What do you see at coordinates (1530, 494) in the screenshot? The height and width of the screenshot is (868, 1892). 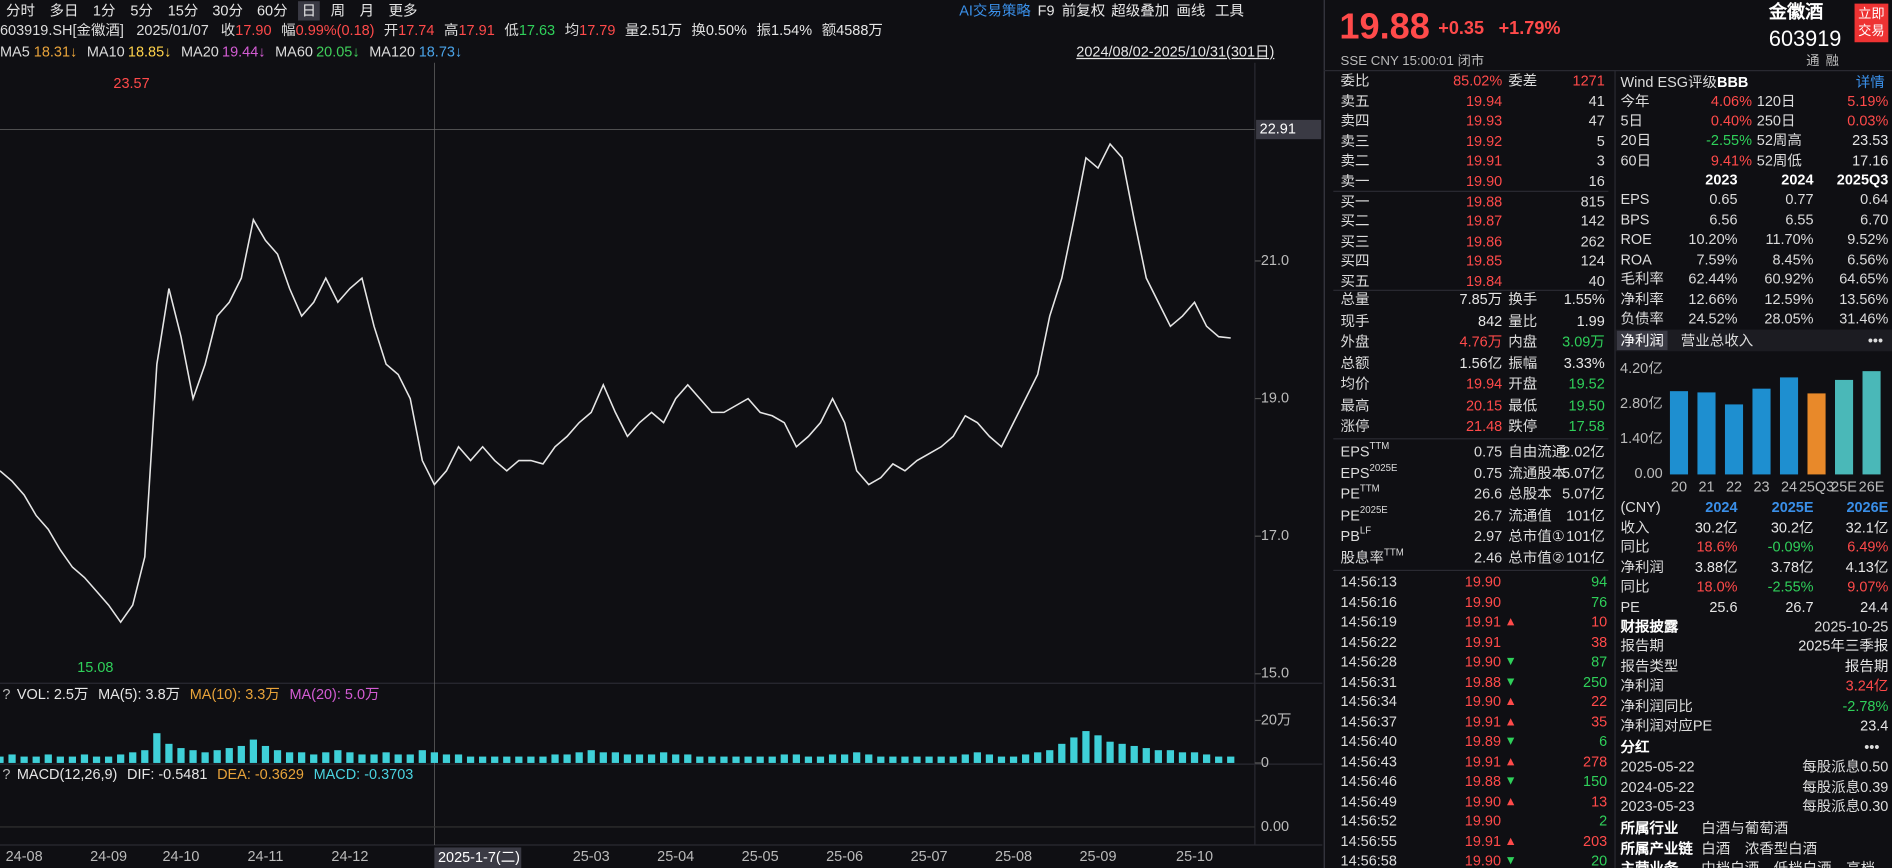 I see `val-label: 总股本` at bounding box center [1530, 494].